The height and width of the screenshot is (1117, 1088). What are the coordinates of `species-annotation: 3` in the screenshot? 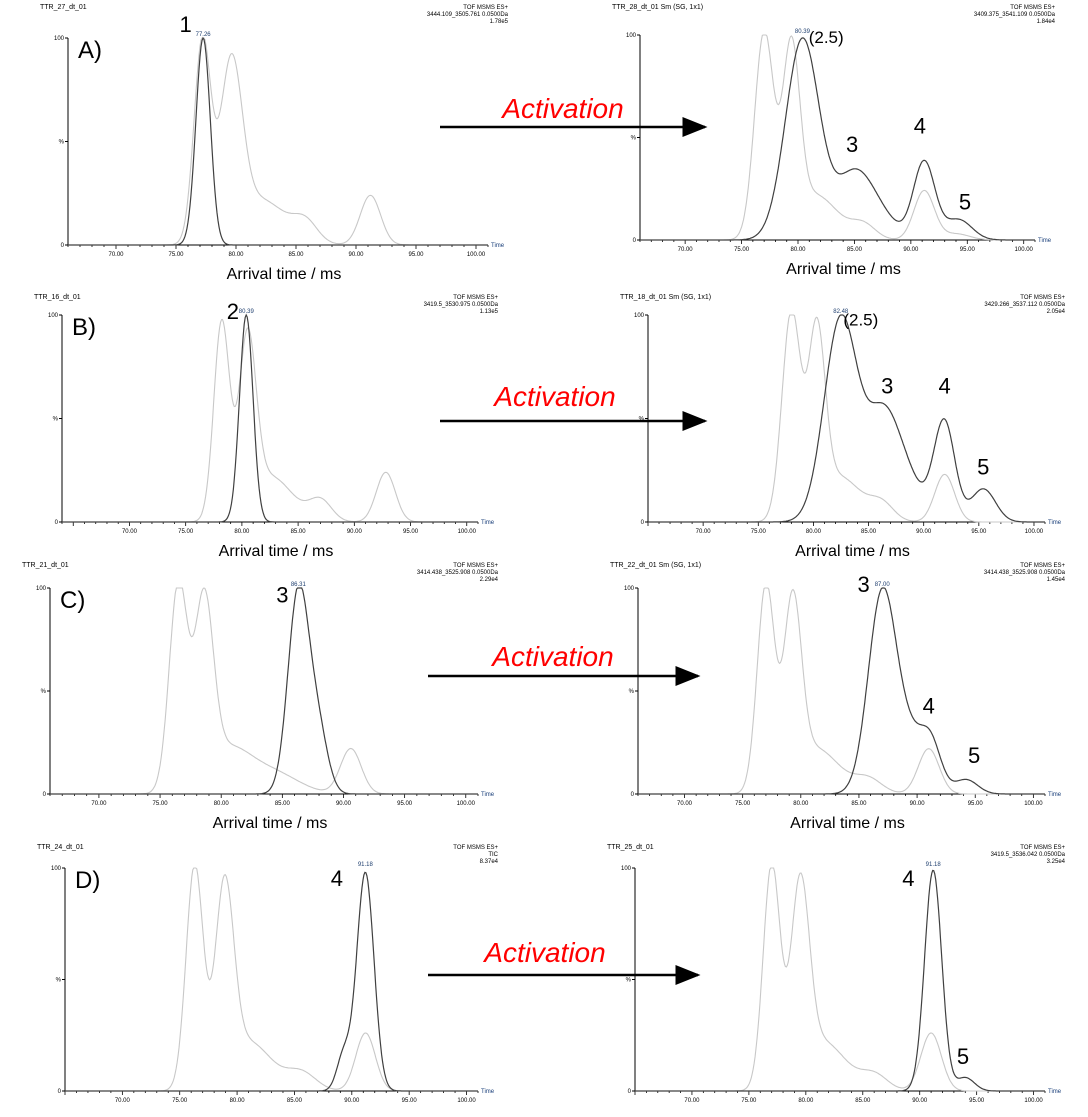 It's located at (863, 584).